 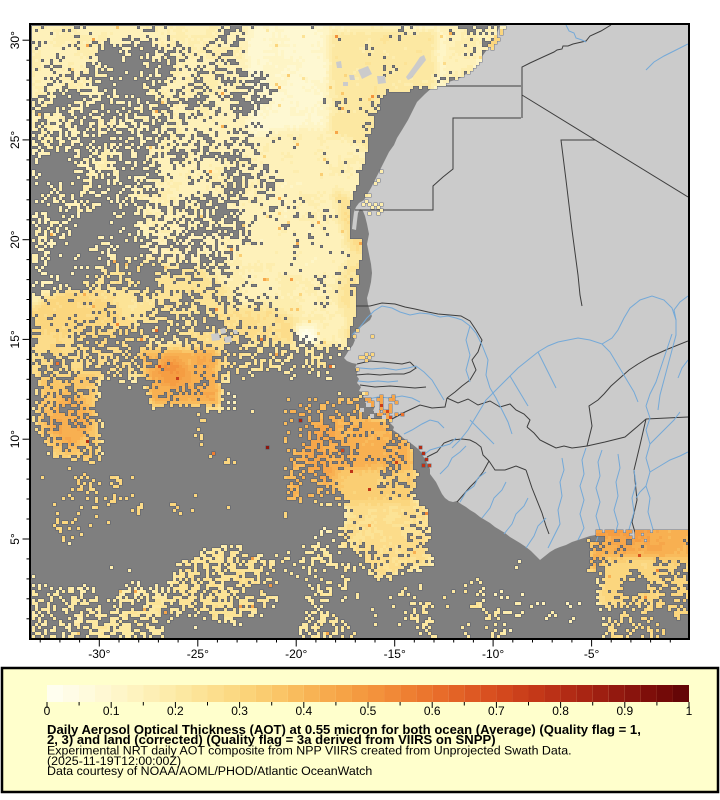 What do you see at coordinates (592, 654) in the screenshot?
I see `svg-text: -5°` at bounding box center [592, 654].